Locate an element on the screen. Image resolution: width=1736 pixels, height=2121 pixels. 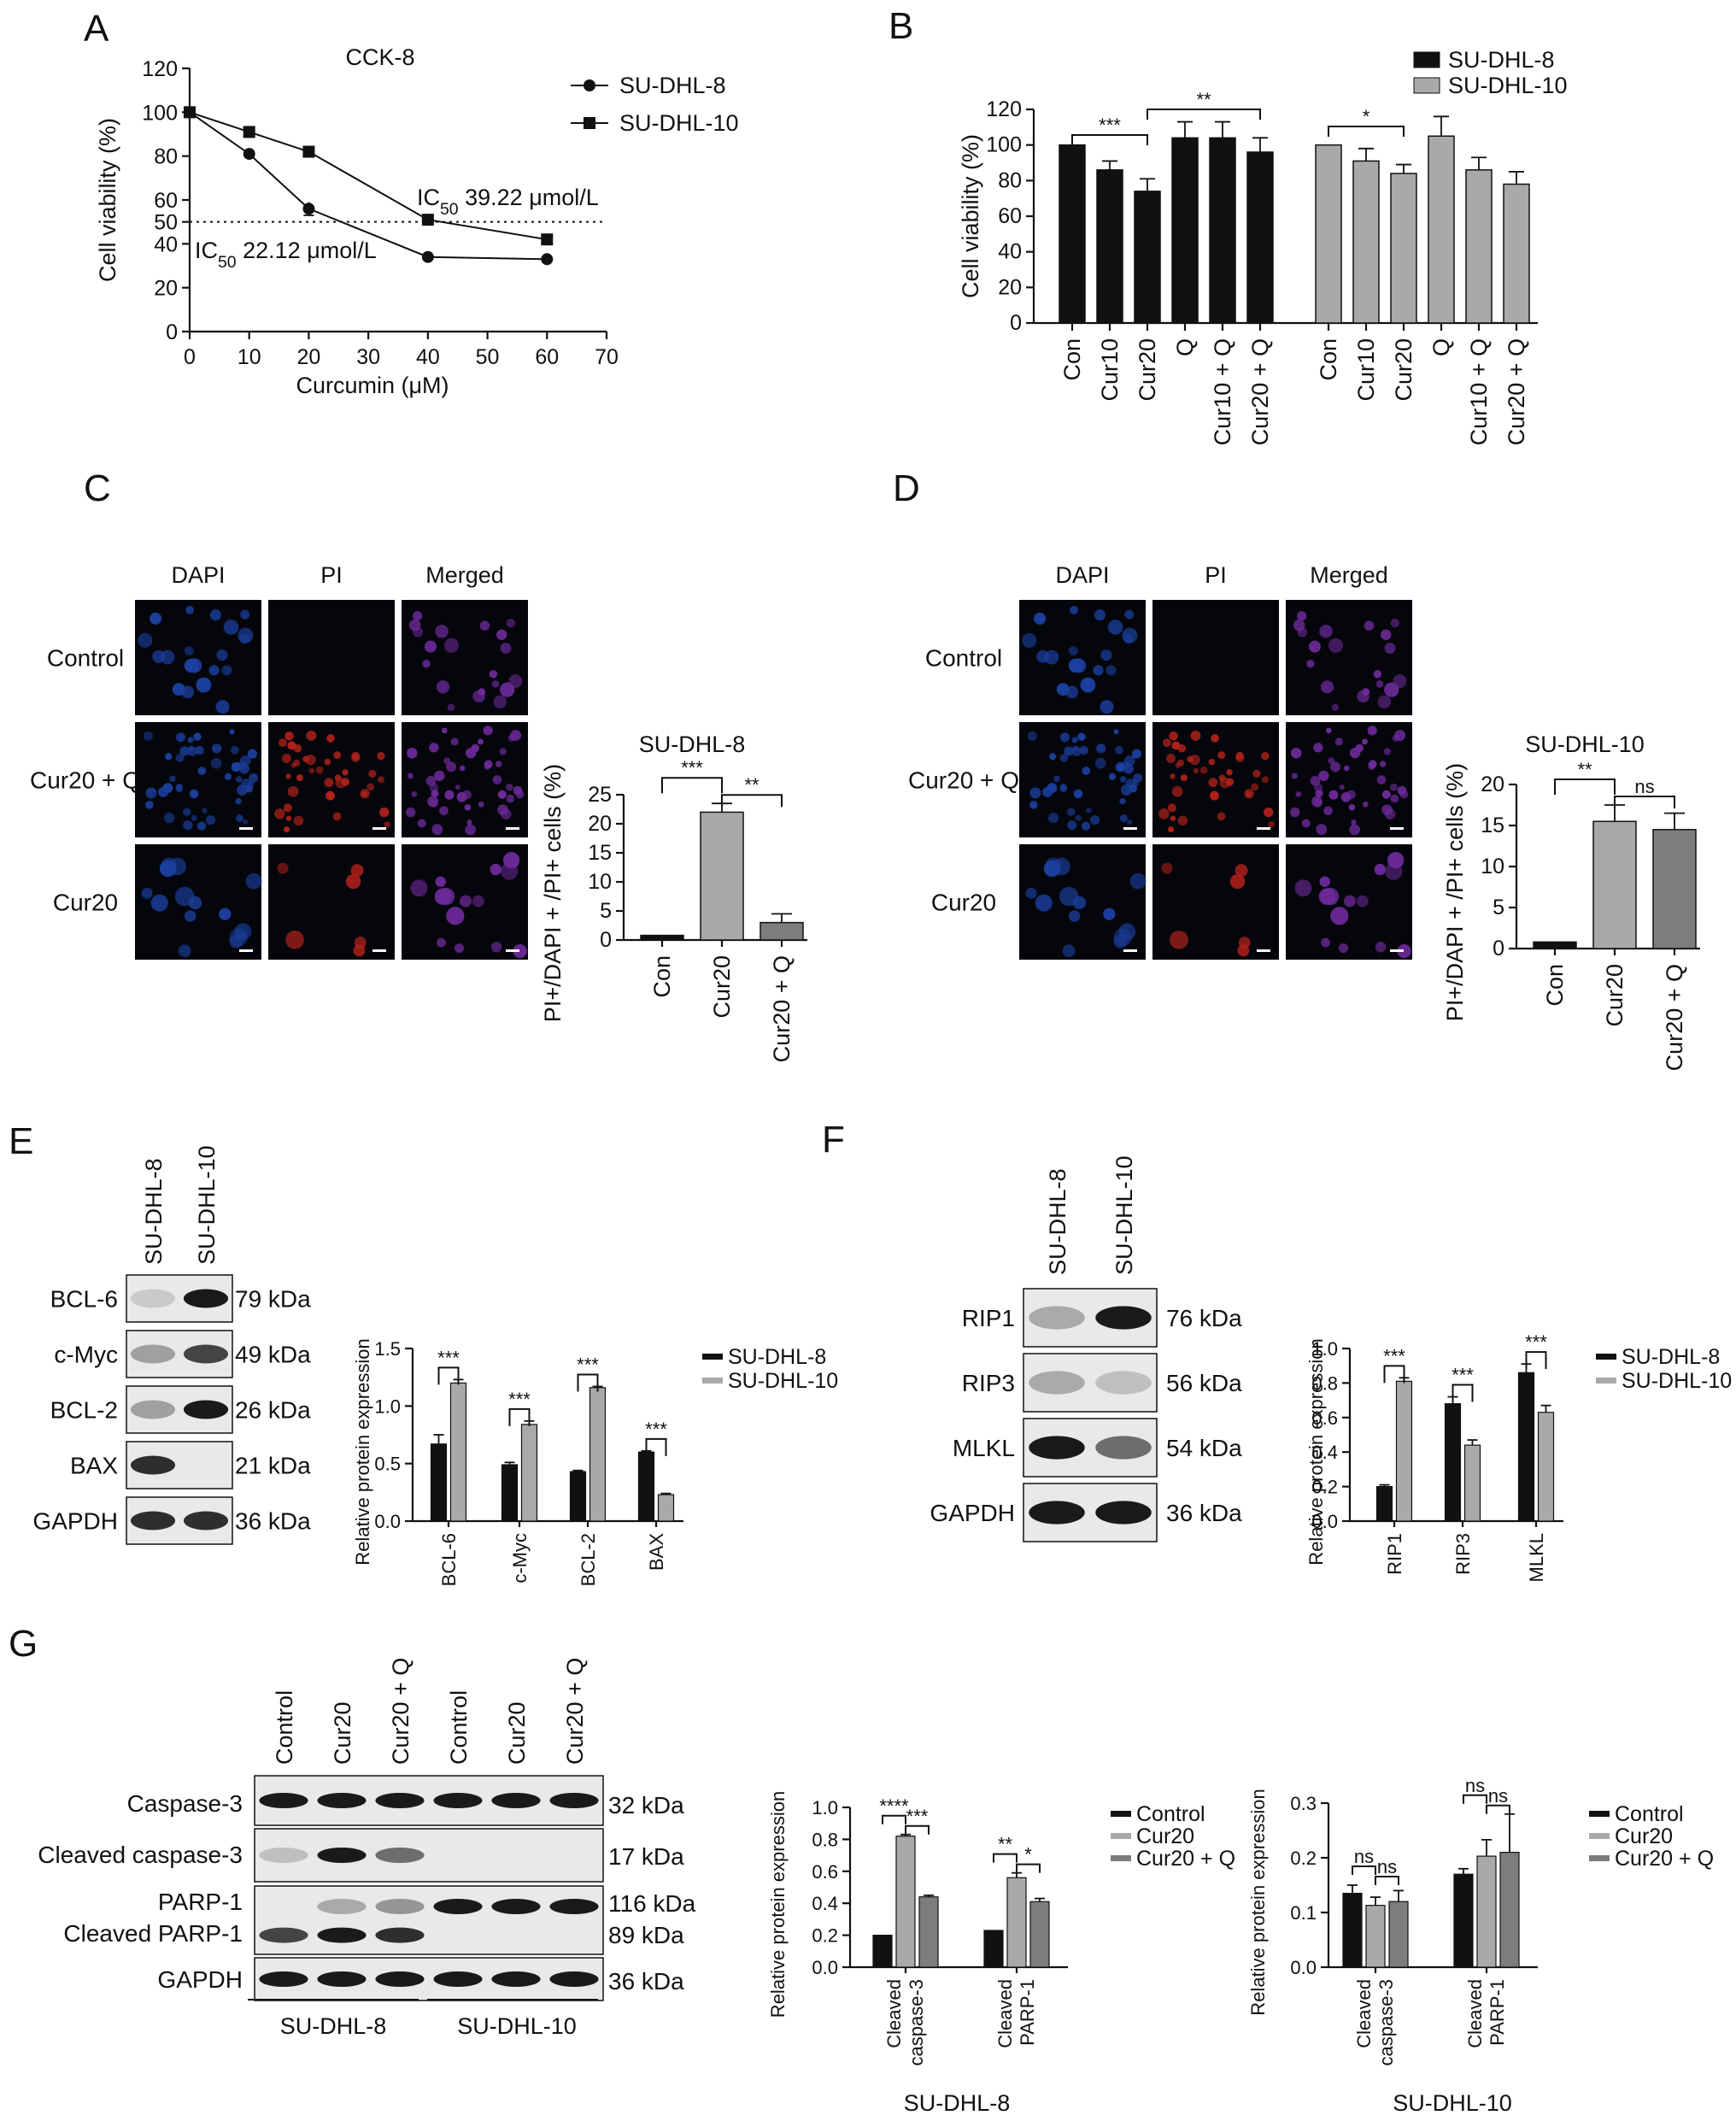
x-tick-label: 60 is located at coordinates (547, 357).